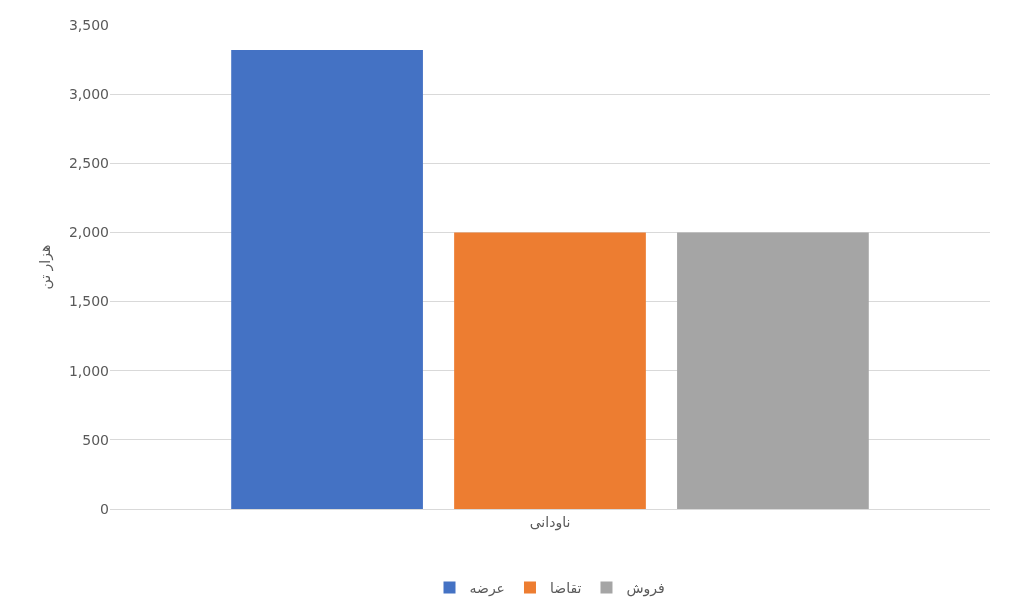 Image resolution: width=1025 pixels, height=616 pixels. I want to click on legend-label: تقاضا, so click(565, 587).